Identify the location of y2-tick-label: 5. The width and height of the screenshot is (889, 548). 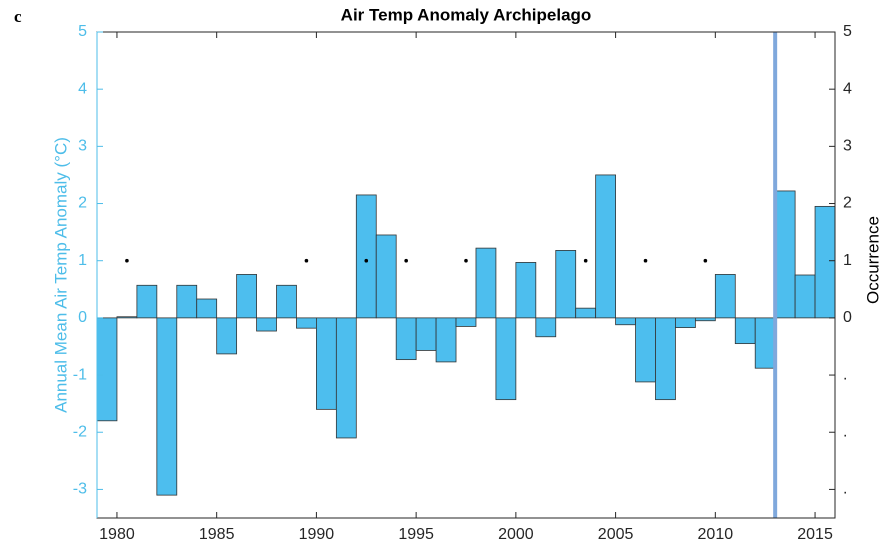
(847, 31).